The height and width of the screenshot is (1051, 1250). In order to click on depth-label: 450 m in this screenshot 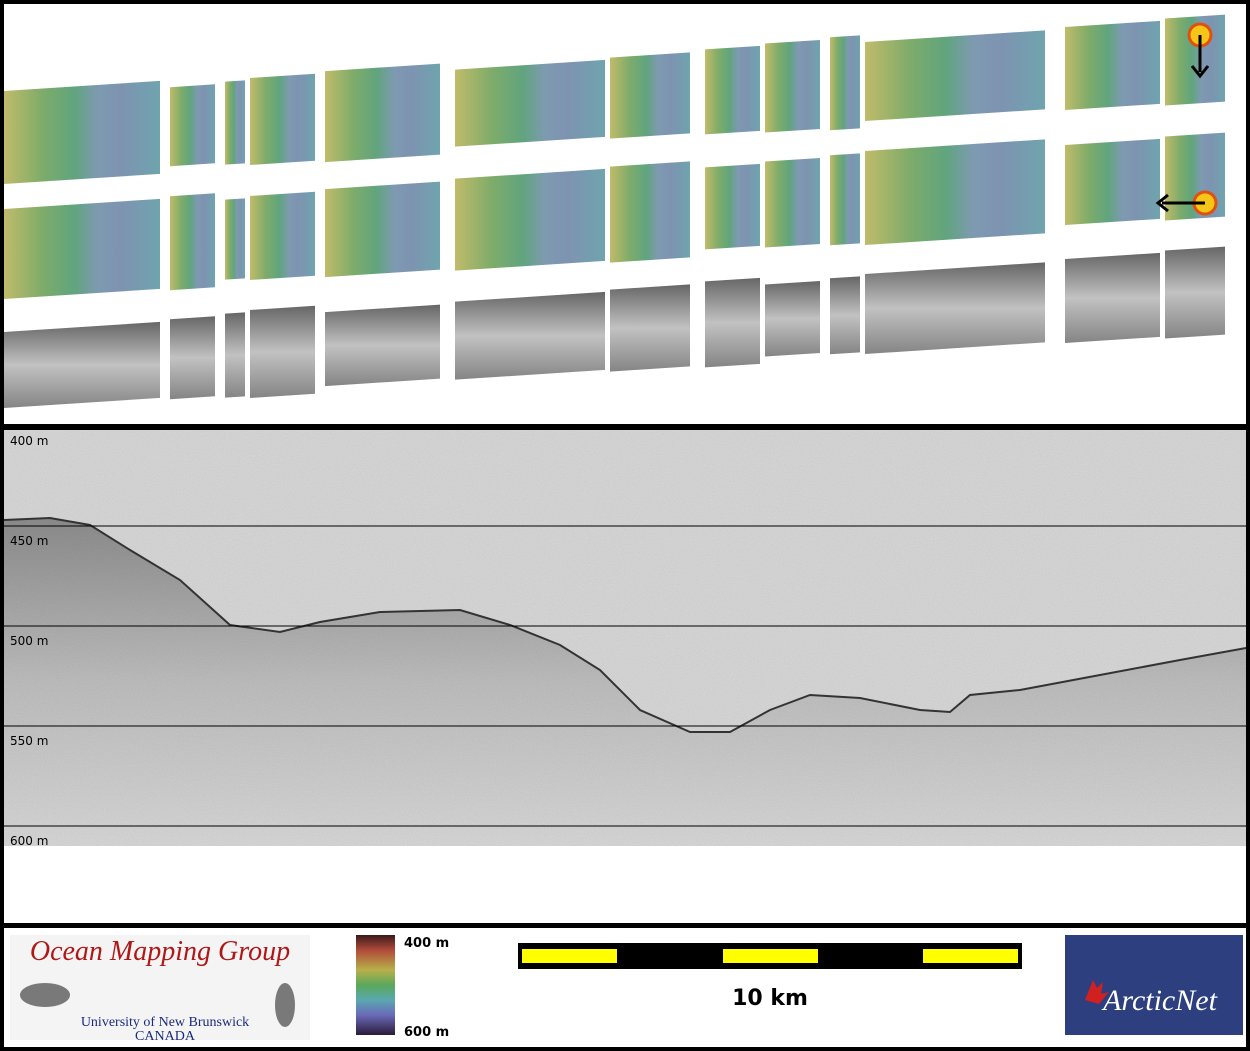, I will do `click(29, 541)`.